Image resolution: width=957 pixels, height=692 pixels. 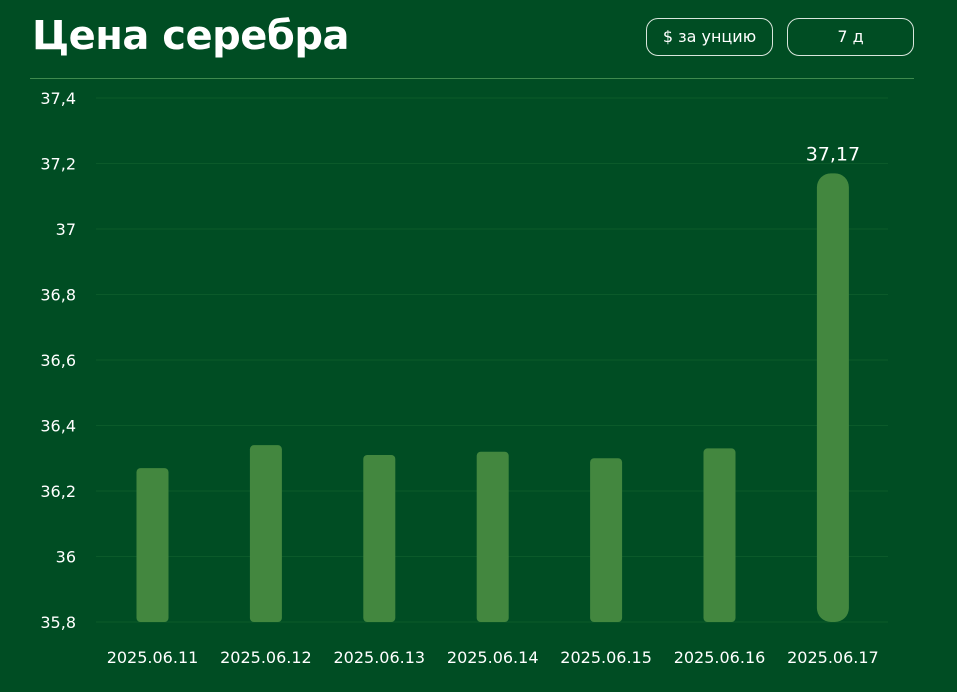 What do you see at coordinates (379, 538) in the screenshot?
I see `bar-2025.06.13` at bounding box center [379, 538].